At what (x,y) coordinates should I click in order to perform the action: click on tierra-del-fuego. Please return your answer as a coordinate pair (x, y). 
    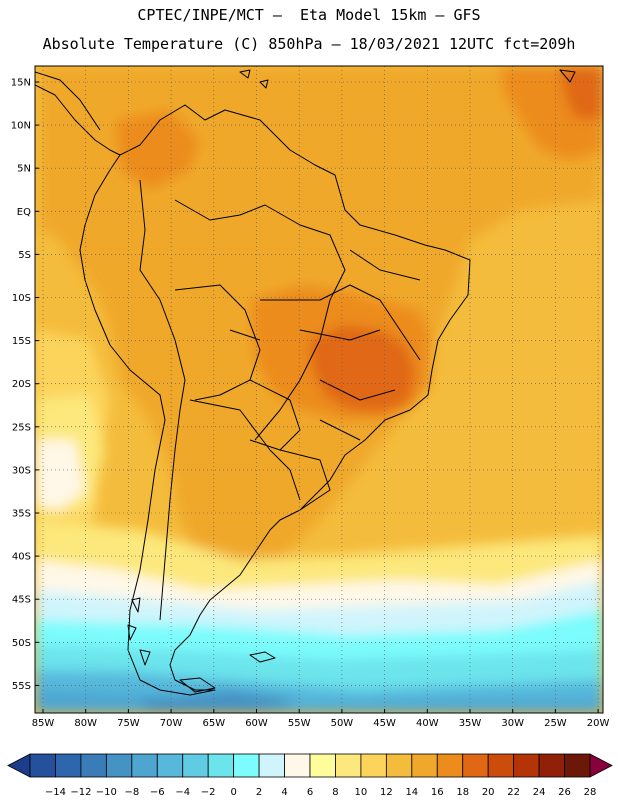
    Looking at the image, I should click on (197, 685).